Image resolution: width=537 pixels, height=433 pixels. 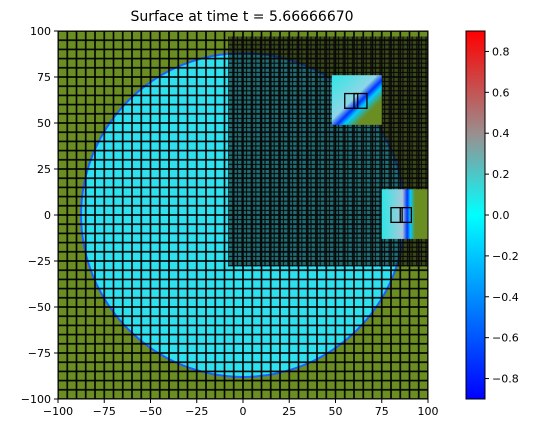 What do you see at coordinates (39, 307) in the screenshot?
I see `y-tick-label: −50` at bounding box center [39, 307].